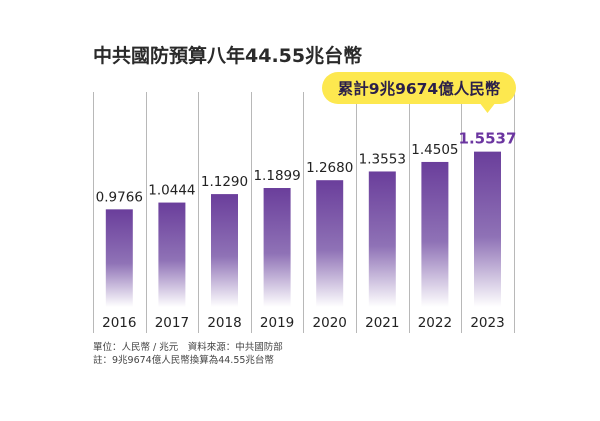  I want to click on category-label-2018: 2018, so click(224, 323).